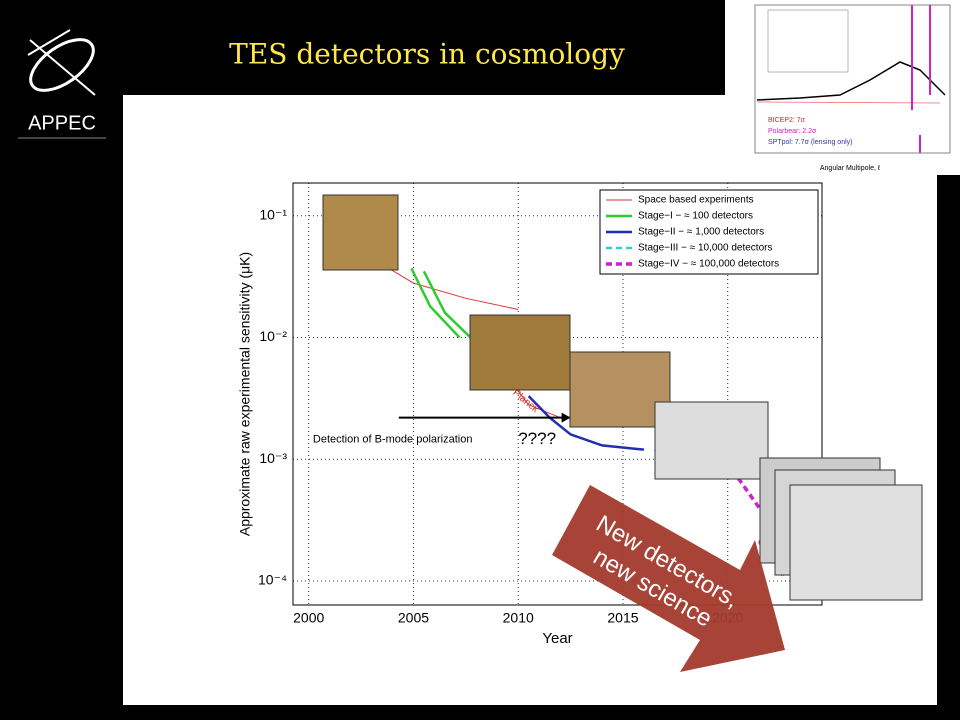 This screenshot has height=720, width=960. What do you see at coordinates (705, 248) in the screenshot?
I see `legend-label: Stage−III − ≈ 10,000 detectors` at bounding box center [705, 248].